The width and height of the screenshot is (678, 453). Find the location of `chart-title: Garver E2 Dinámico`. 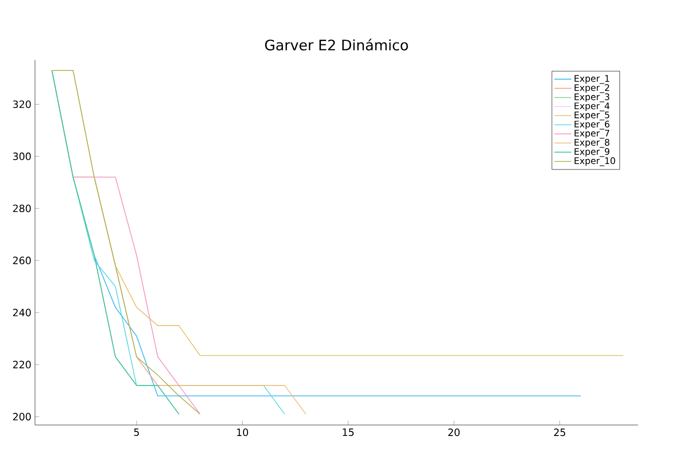

chart-title: Garver E2 Dinámico is located at coordinates (336, 44).